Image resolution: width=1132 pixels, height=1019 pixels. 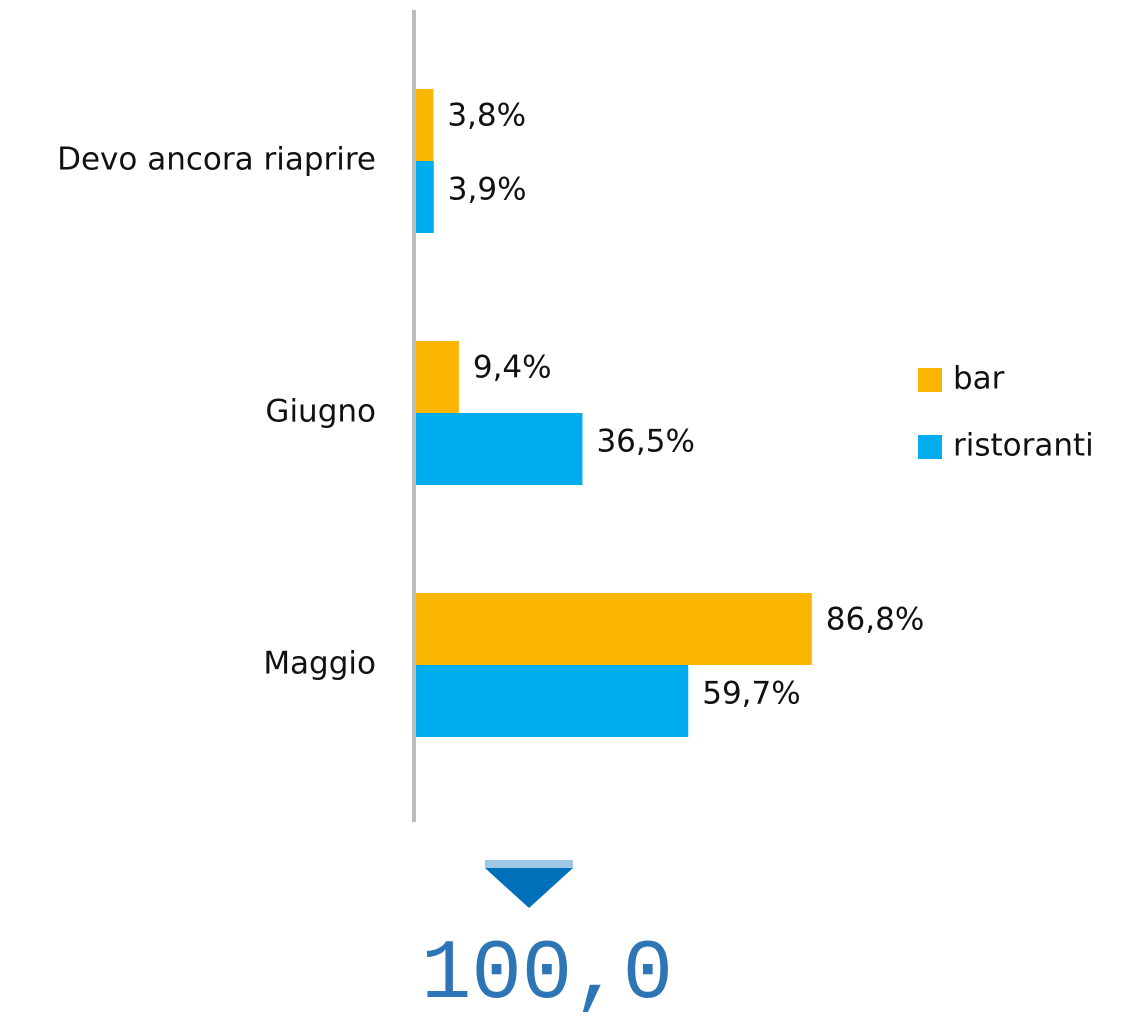 What do you see at coordinates (512, 368) in the screenshot?
I see `value-label: 9,4%` at bounding box center [512, 368].